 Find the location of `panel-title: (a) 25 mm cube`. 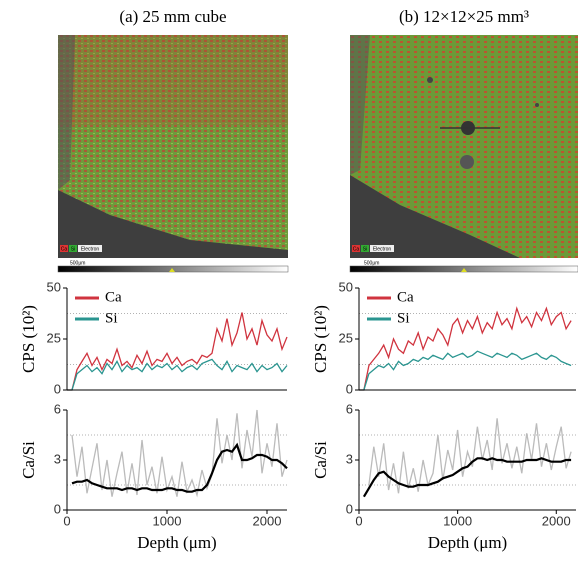

panel-title: (a) 25 mm cube is located at coordinates (172, 16).